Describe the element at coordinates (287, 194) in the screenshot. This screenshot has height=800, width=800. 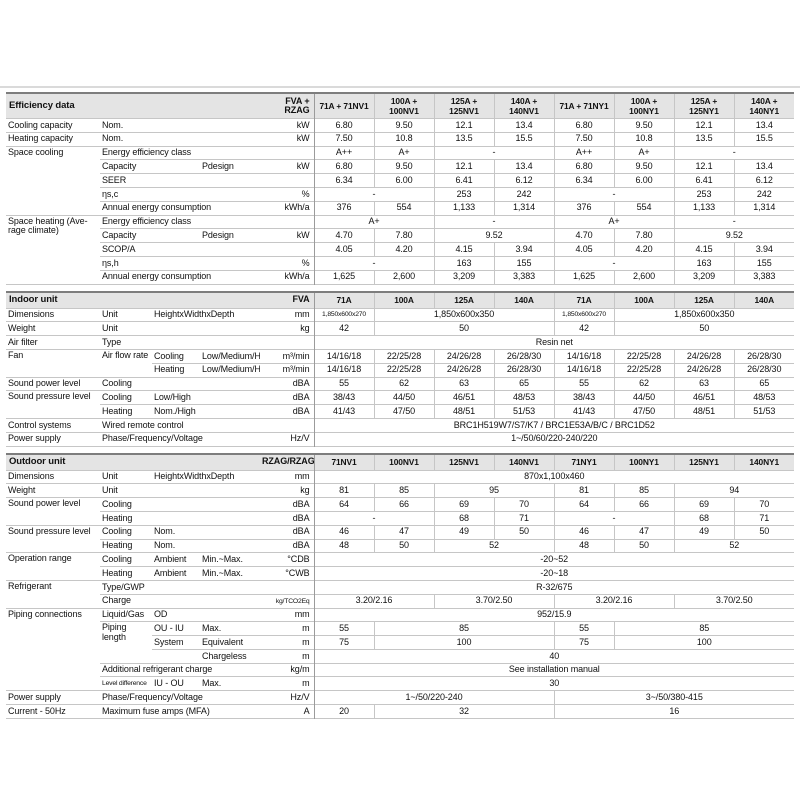
I see `unit-label: %` at that location.